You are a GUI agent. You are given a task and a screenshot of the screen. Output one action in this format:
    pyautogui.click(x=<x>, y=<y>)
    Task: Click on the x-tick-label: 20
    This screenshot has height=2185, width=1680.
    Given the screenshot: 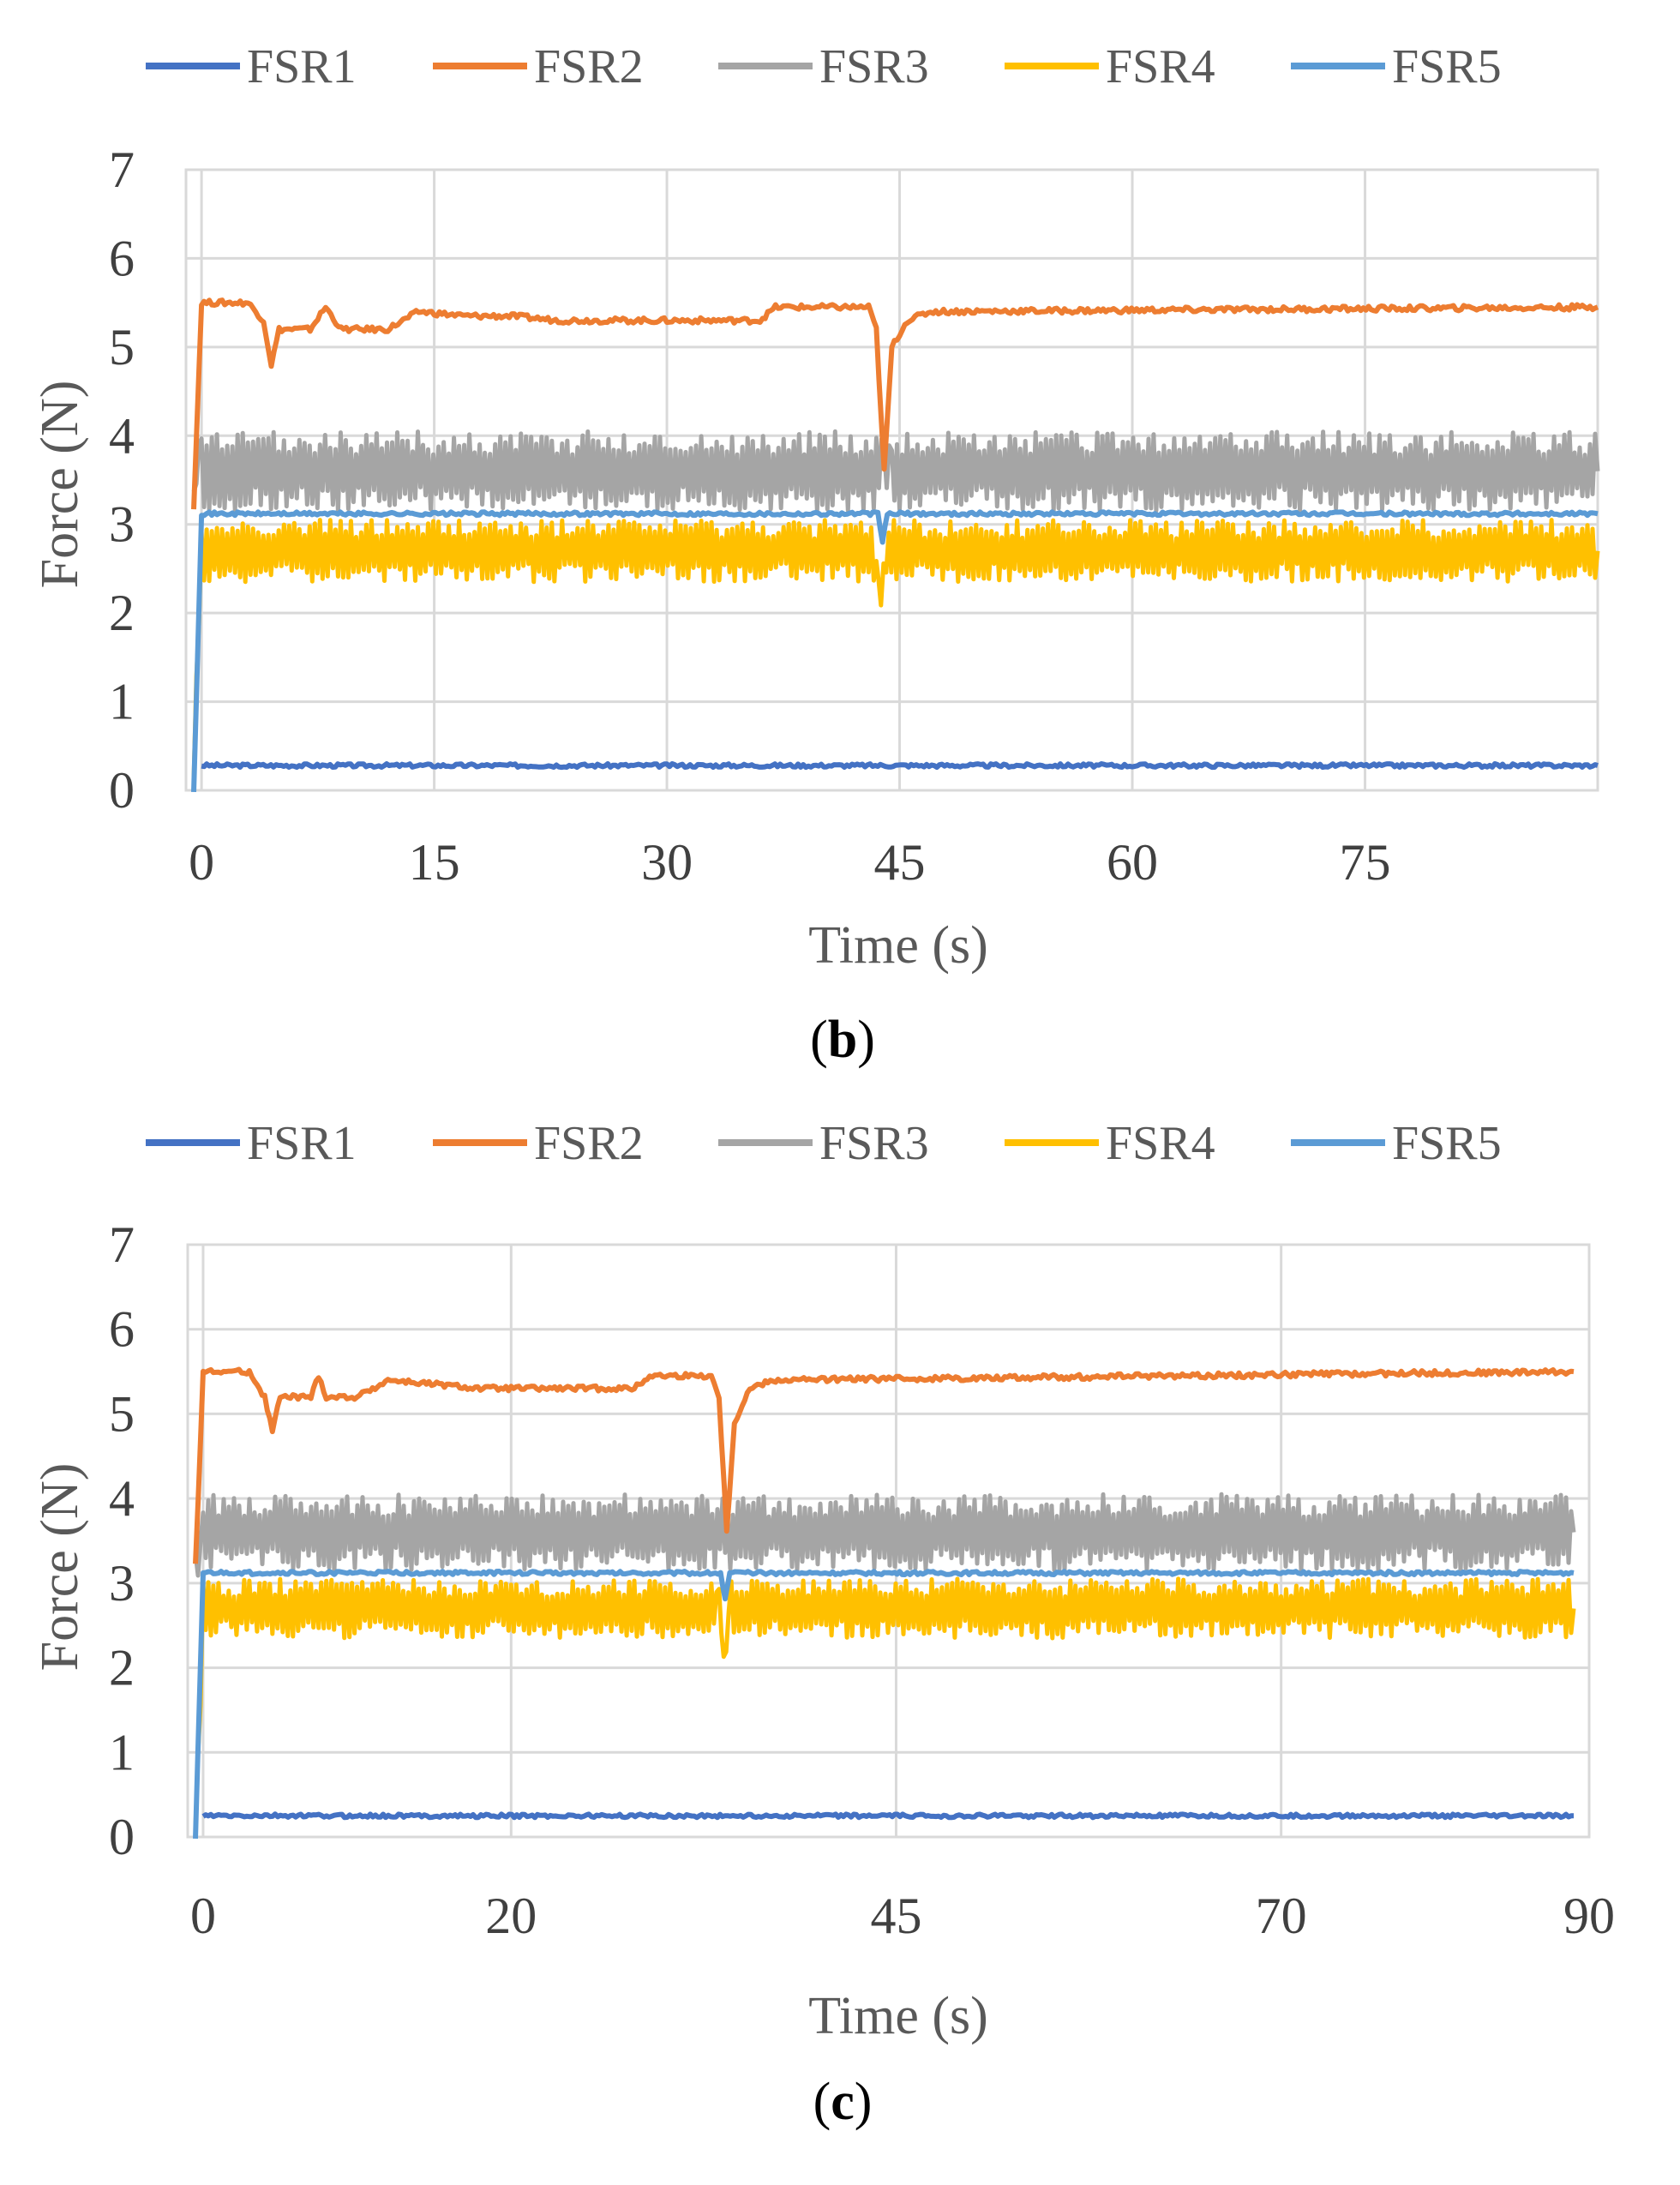 What is the action you would take?
    pyautogui.click(x=511, y=1916)
    